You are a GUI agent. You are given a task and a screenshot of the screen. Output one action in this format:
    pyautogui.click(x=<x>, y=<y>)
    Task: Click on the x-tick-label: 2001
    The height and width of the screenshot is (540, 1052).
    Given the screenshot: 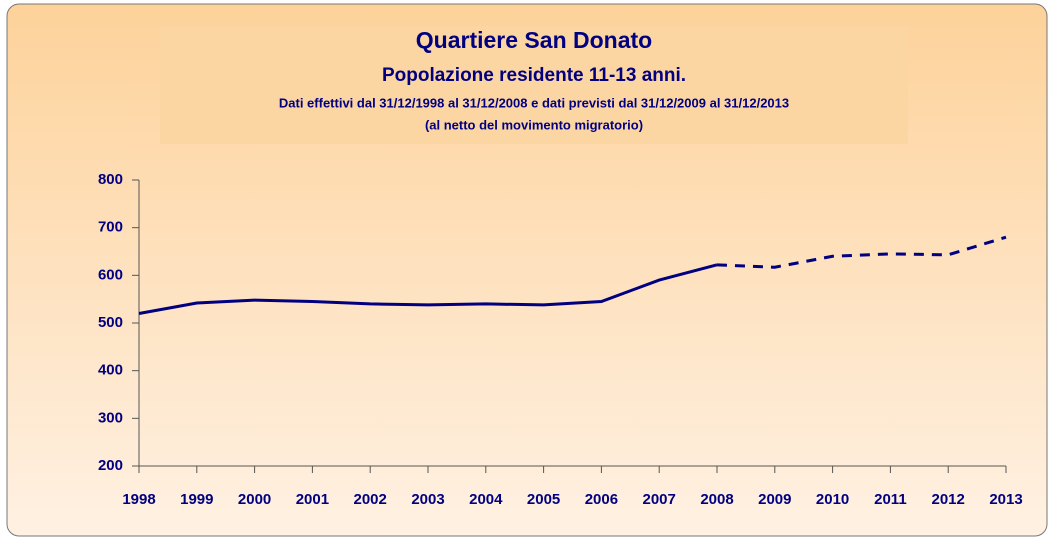 What is the action you would take?
    pyautogui.click(x=312, y=499)
    